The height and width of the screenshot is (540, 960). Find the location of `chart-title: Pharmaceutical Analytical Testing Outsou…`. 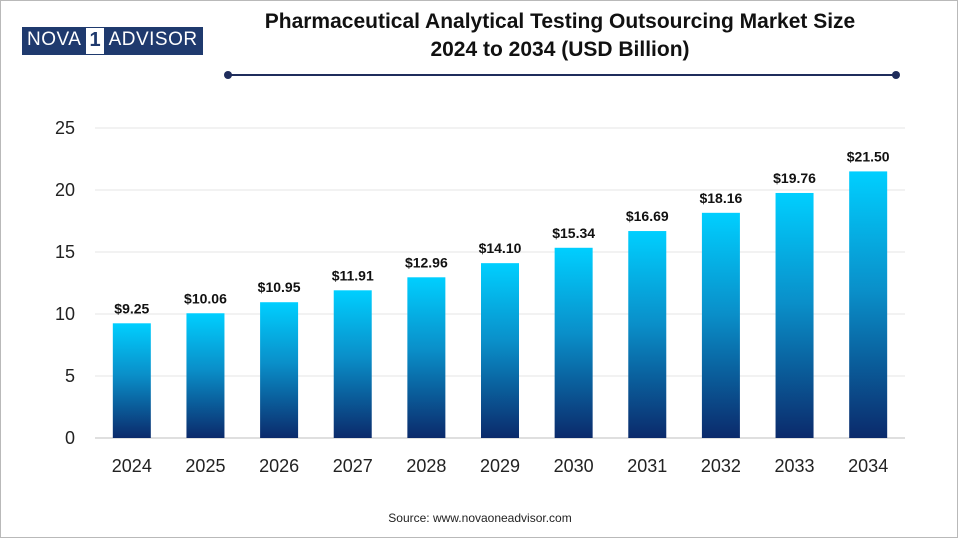

chart-title: Pharmaceutical Analytical Testing Outsou… is located at coordinates (560, 36).